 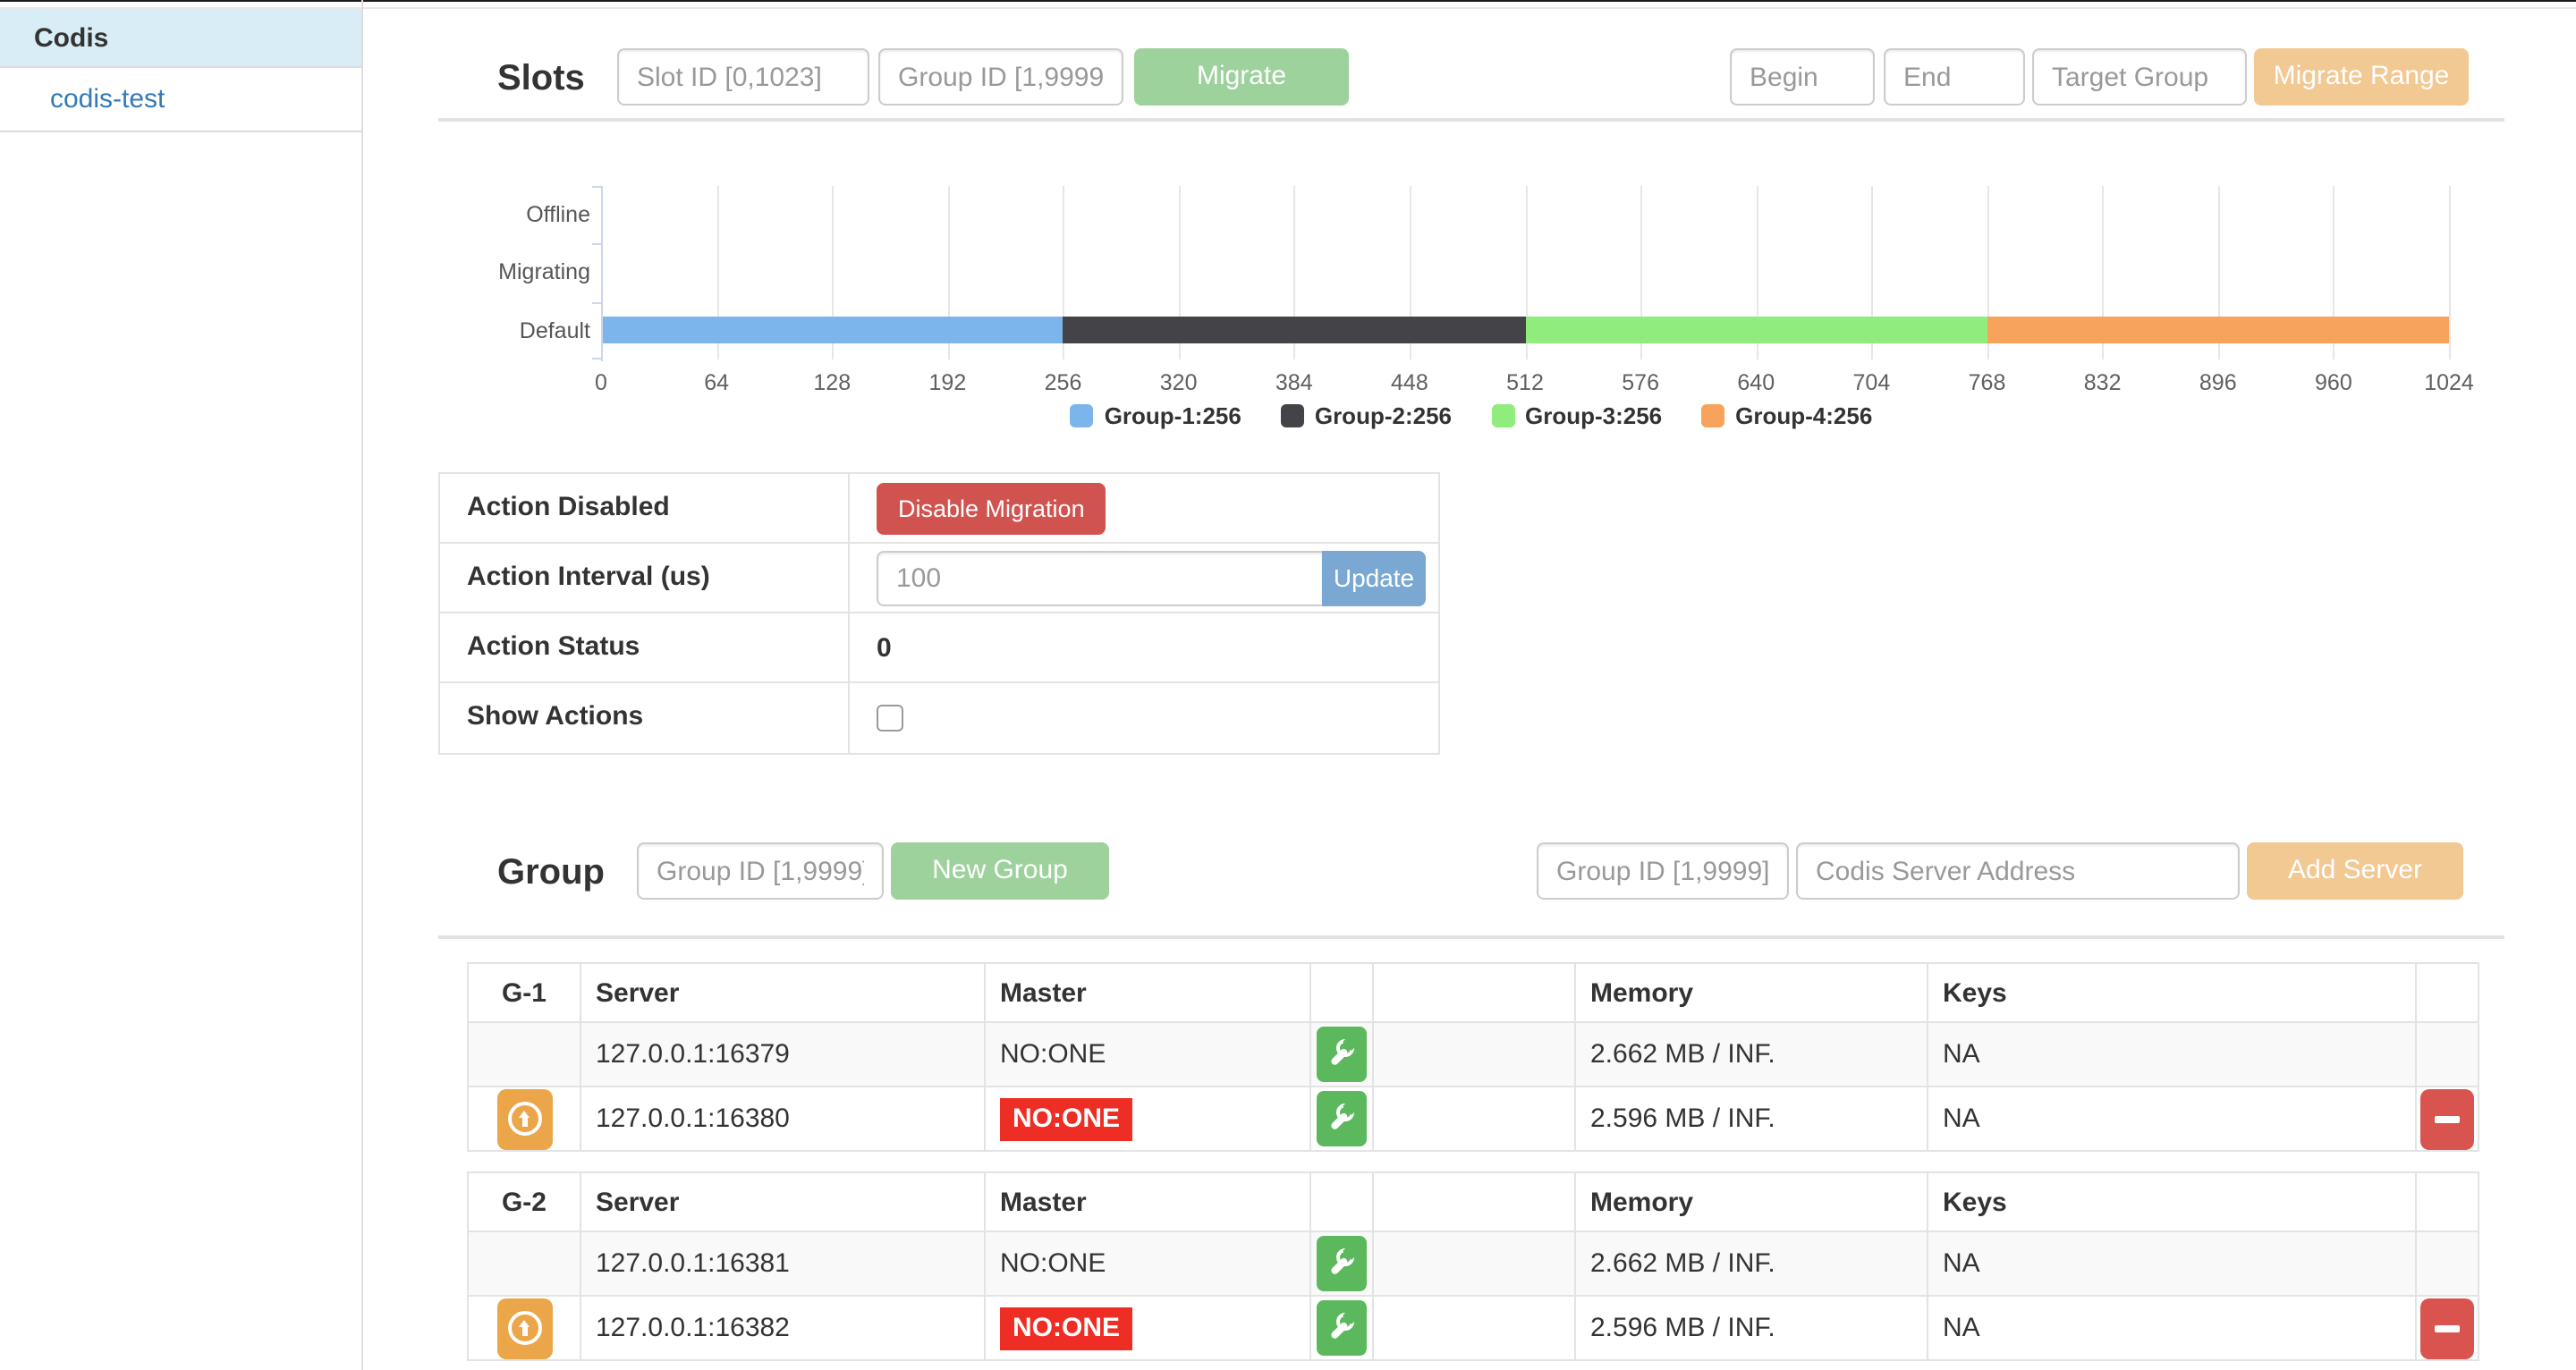 I want to click on table-header-row: G-2 Server Master Memory Keys, so click(x=1473, y=1201).